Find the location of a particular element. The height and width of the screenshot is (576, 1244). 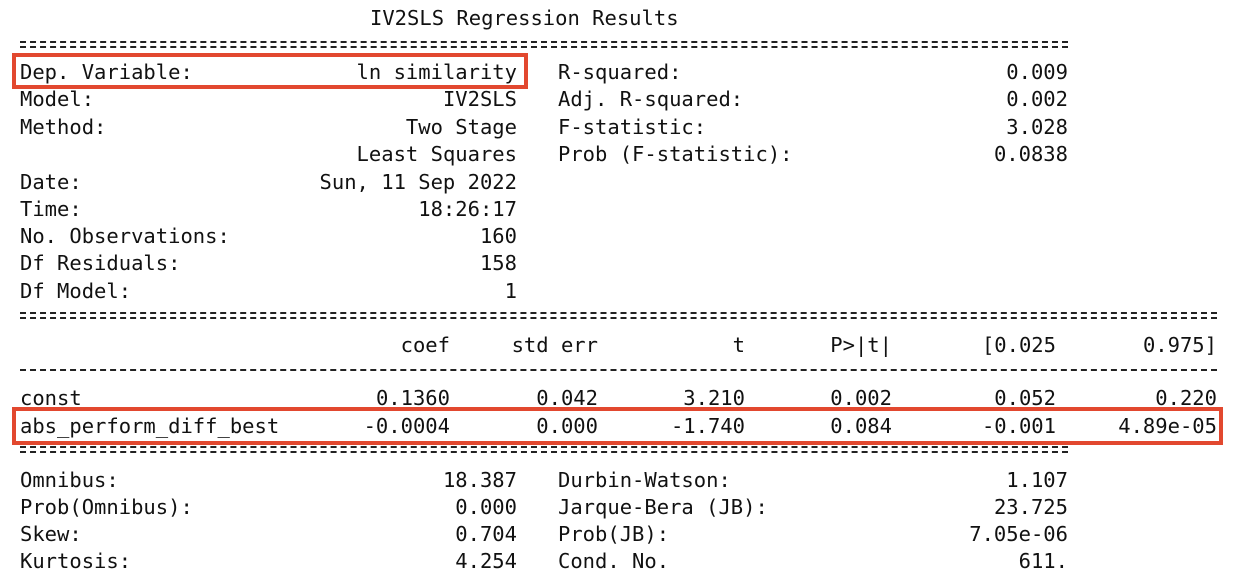

t-value: -1.740 is located at coordinates (707, 426).